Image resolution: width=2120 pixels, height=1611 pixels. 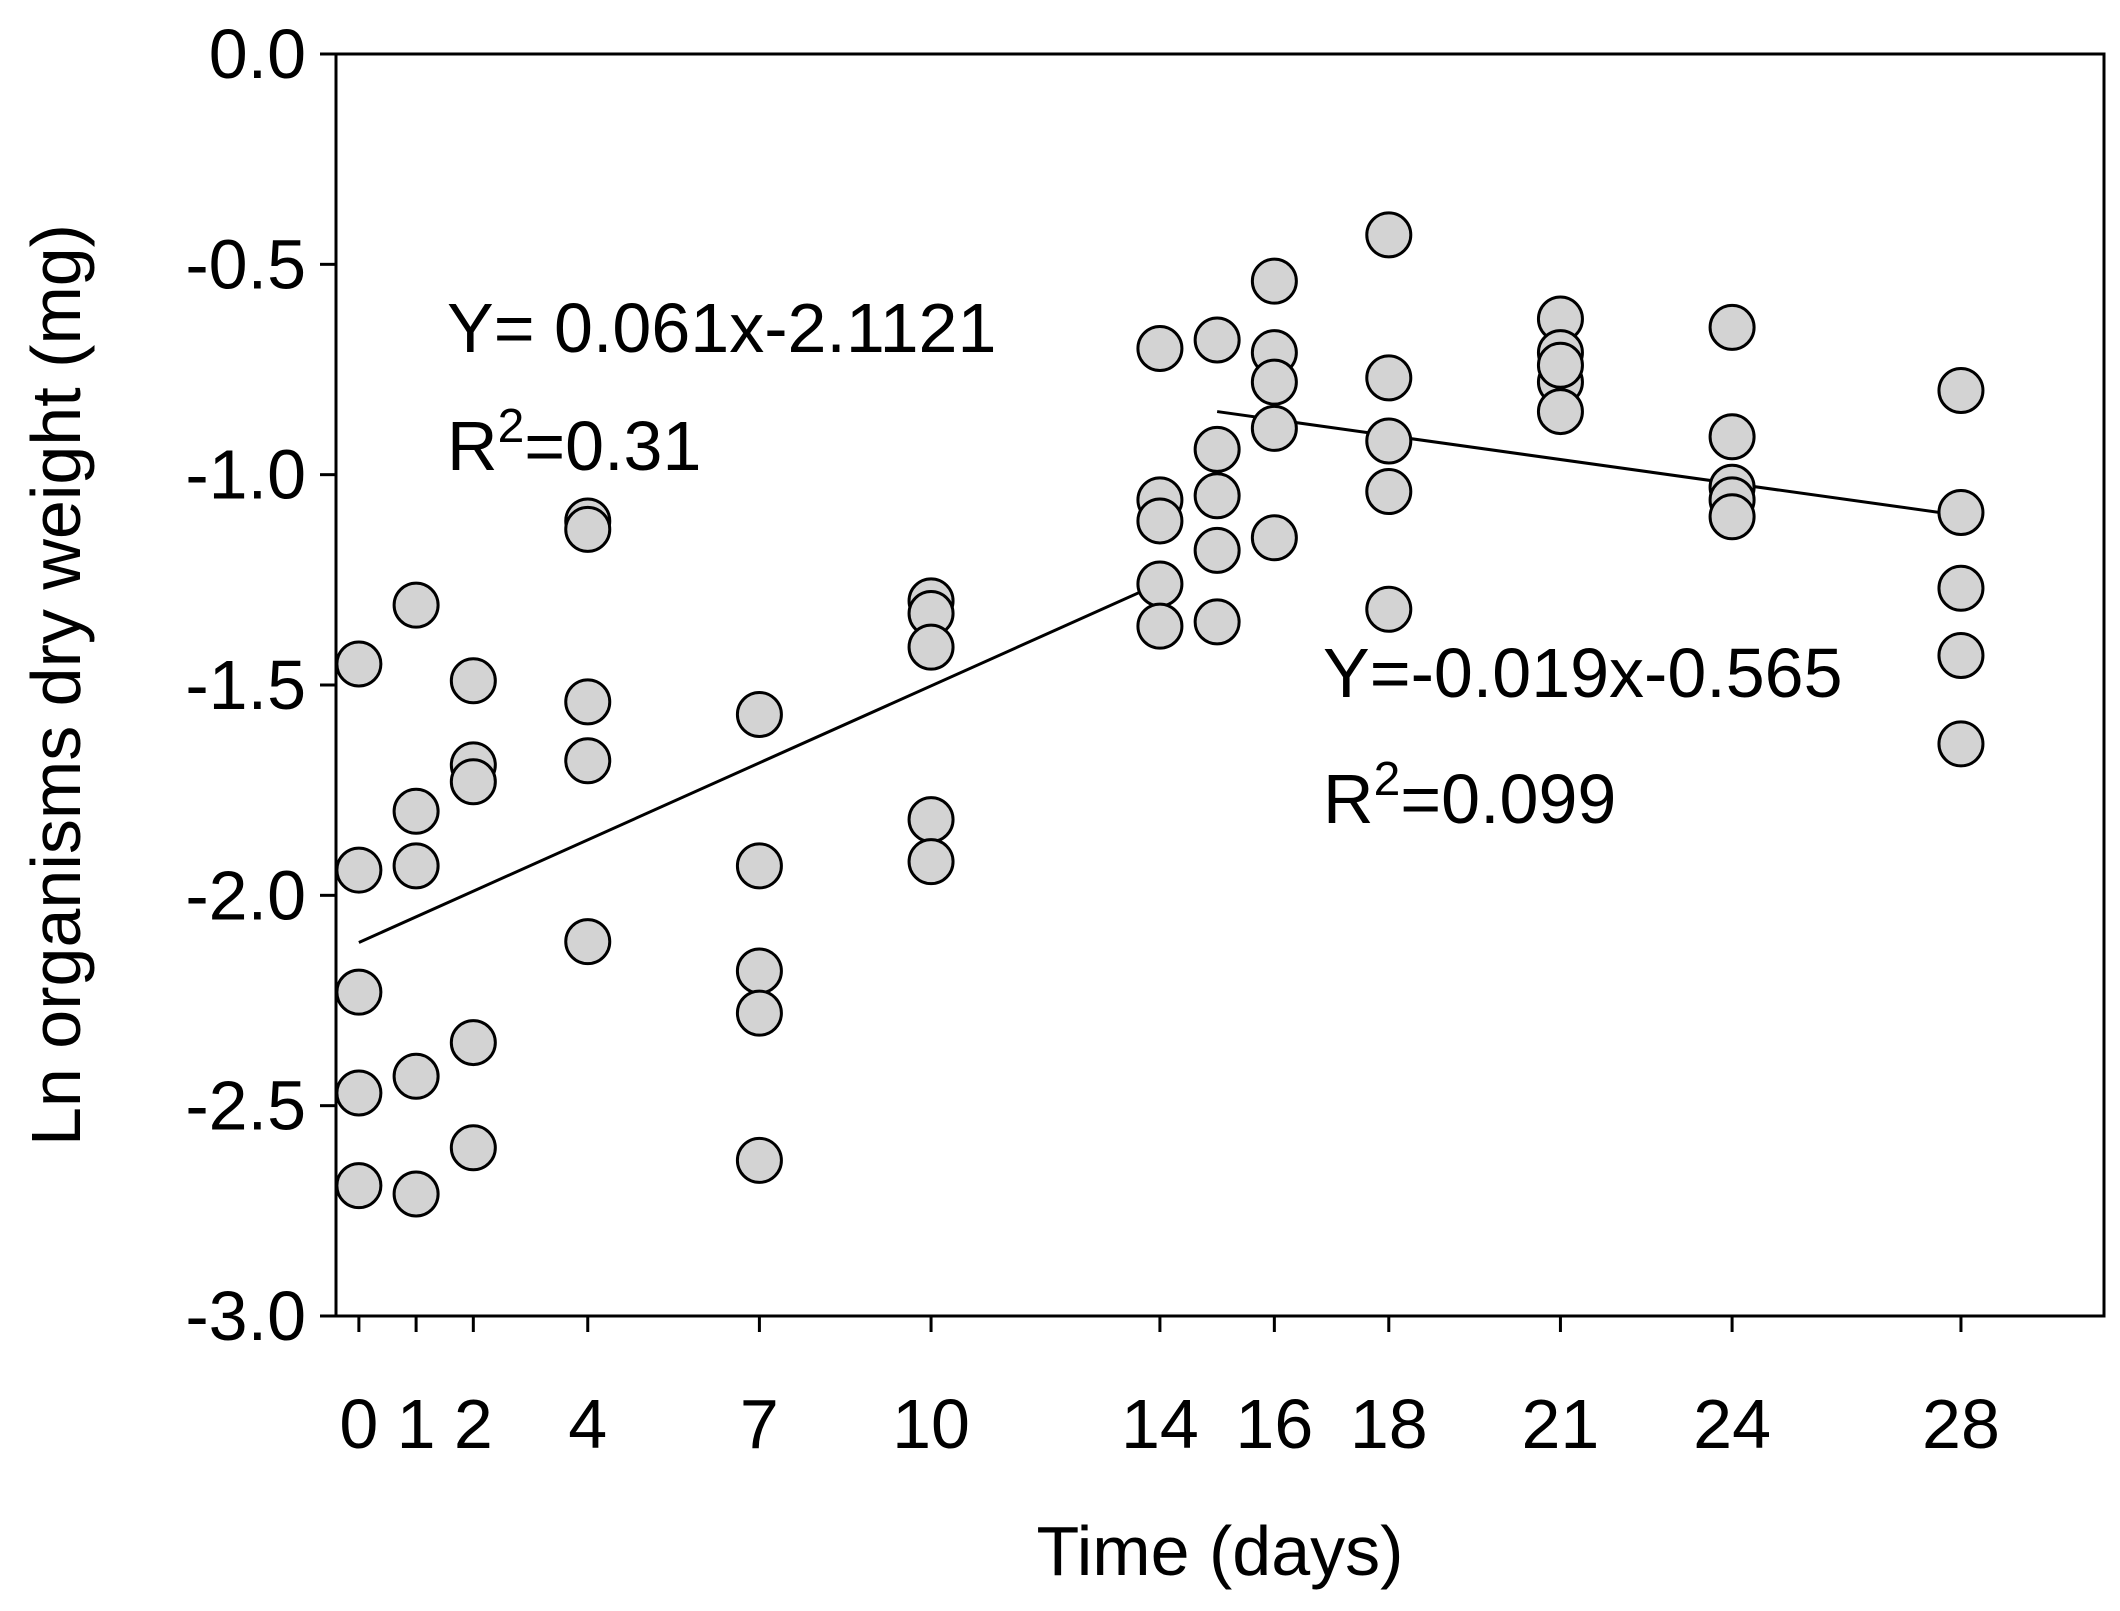 What do you see at coordinates (1561, 1424) in the screenshot?
I see `x-tick-label: 21` at bounding box center [1561, 1424].